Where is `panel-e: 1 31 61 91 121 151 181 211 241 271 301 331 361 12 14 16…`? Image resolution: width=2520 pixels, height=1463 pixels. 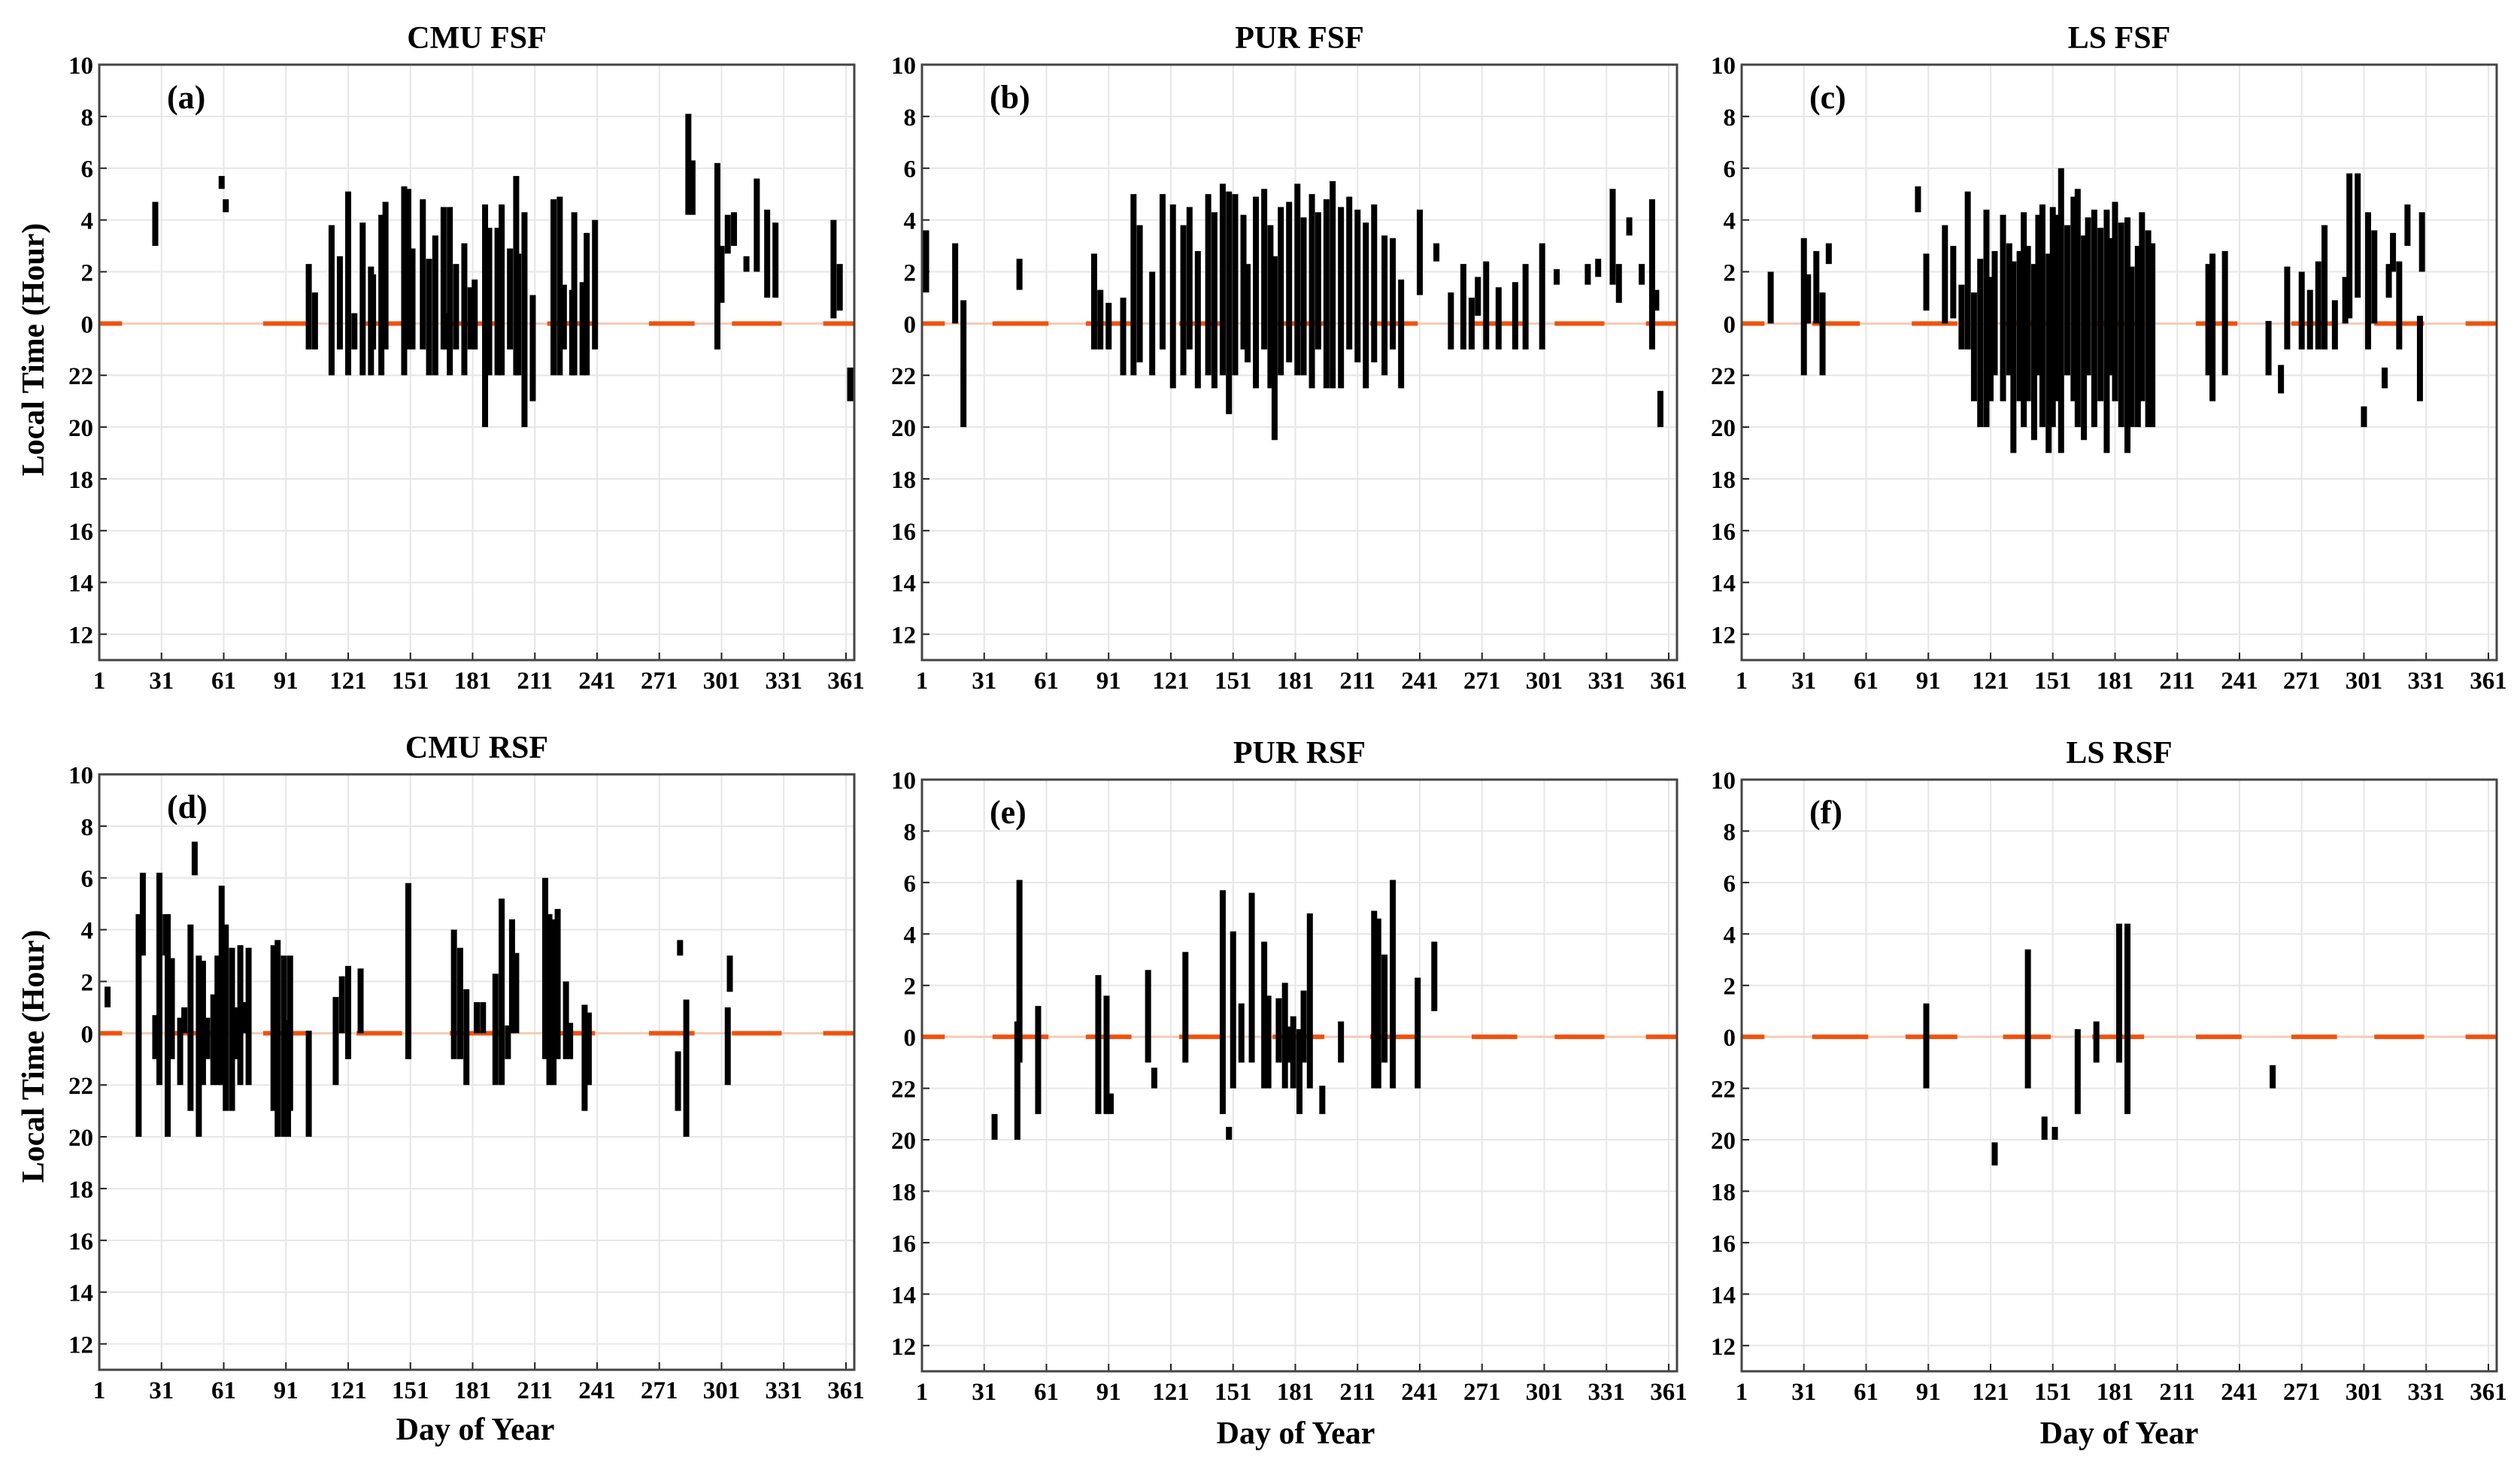
panel-e: 1 31 61 91 121 151 181 211 241 271 301 331 361 12 14 16… is located at coordinates (1289, 1071).